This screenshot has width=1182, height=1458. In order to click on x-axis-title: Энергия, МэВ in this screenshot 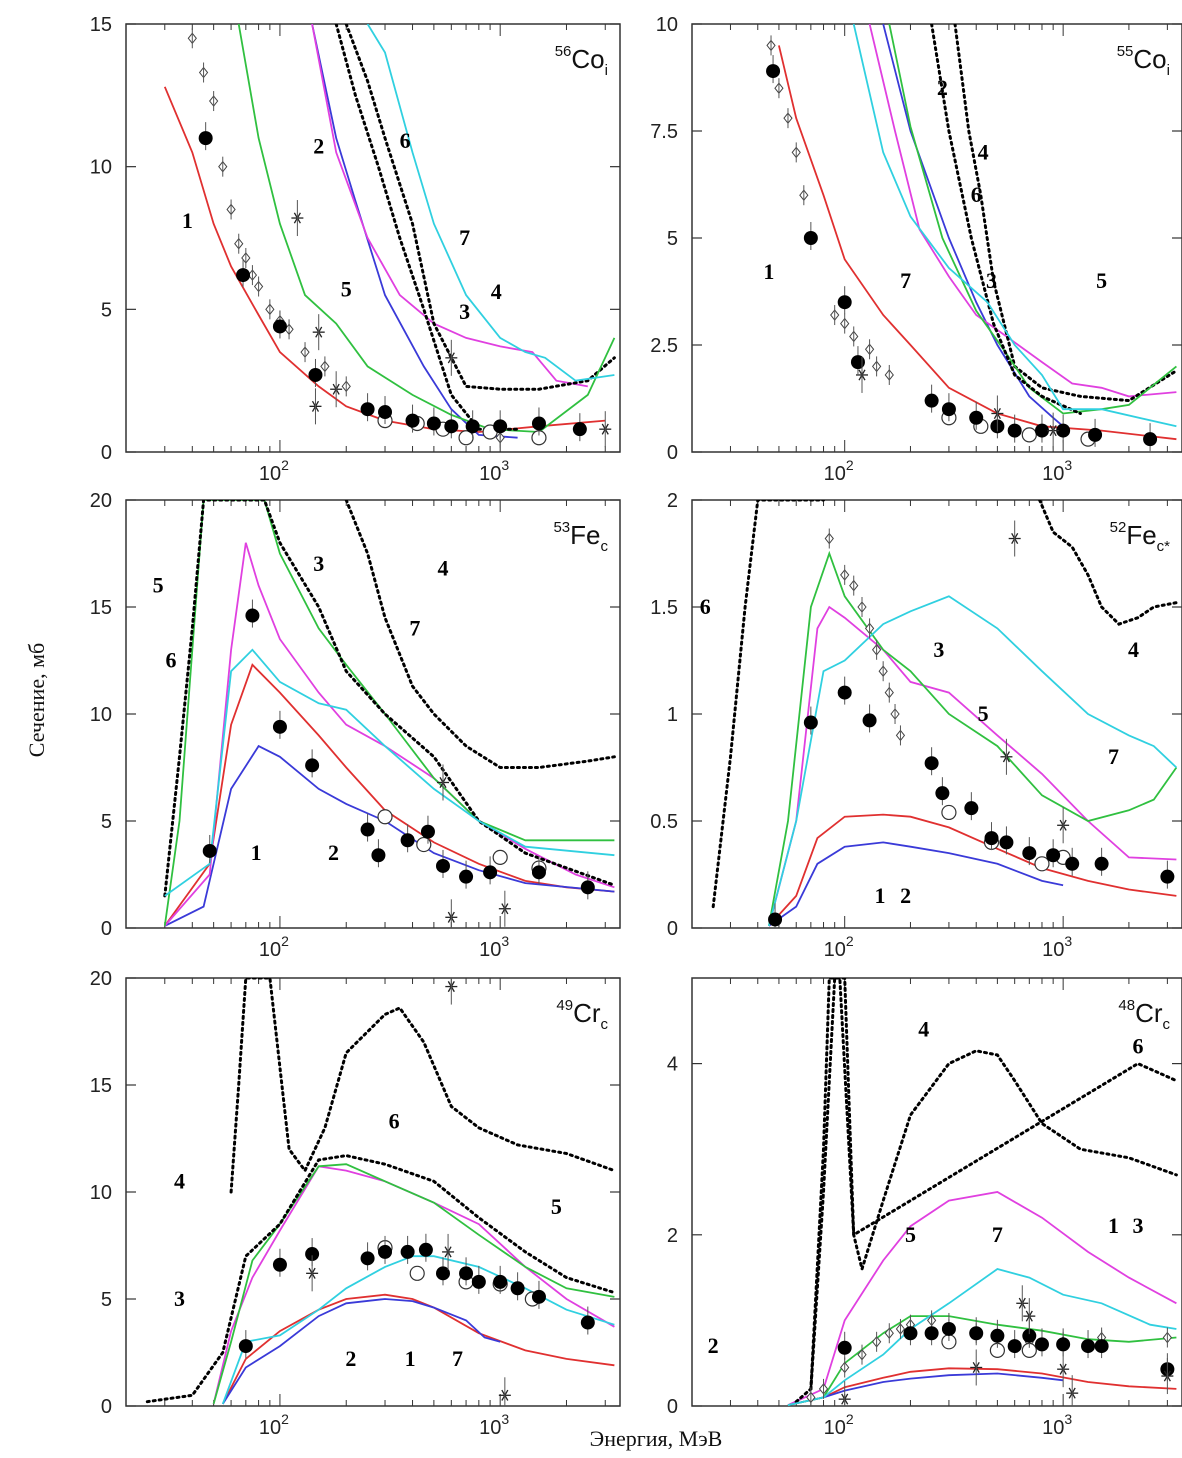, I will do `click(656, 1438)`.